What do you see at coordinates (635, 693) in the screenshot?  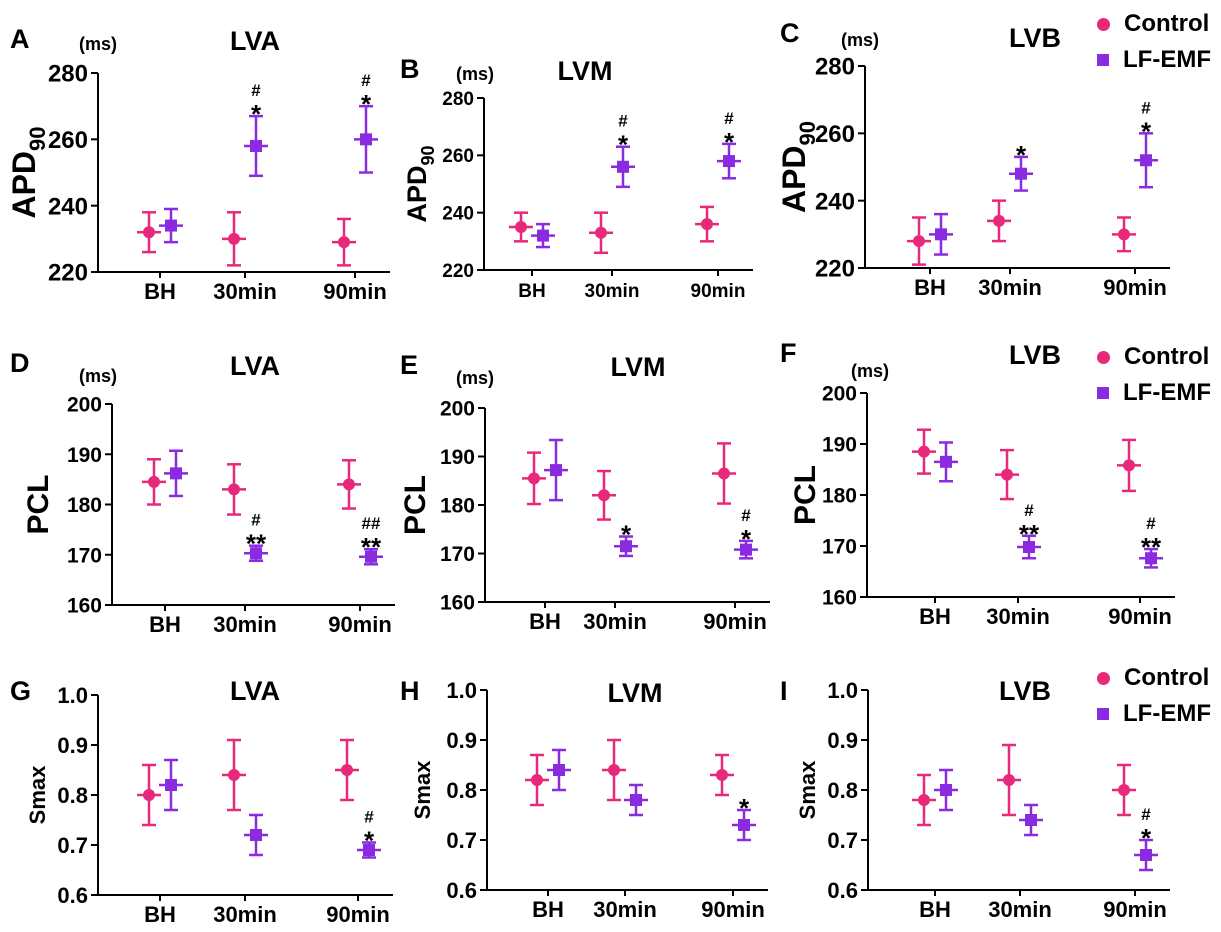 I see `panel-title: LVM` at bounding box center [635, 693].